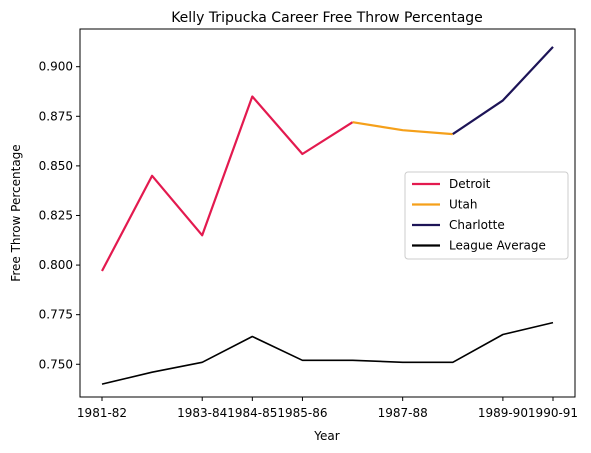 The height and width of the screenshot is (453, 591). What do you see at coordinates (56, 116) in the screenshot?
I see `y-tick-label: 0.875` at bounding box center [56, 116].